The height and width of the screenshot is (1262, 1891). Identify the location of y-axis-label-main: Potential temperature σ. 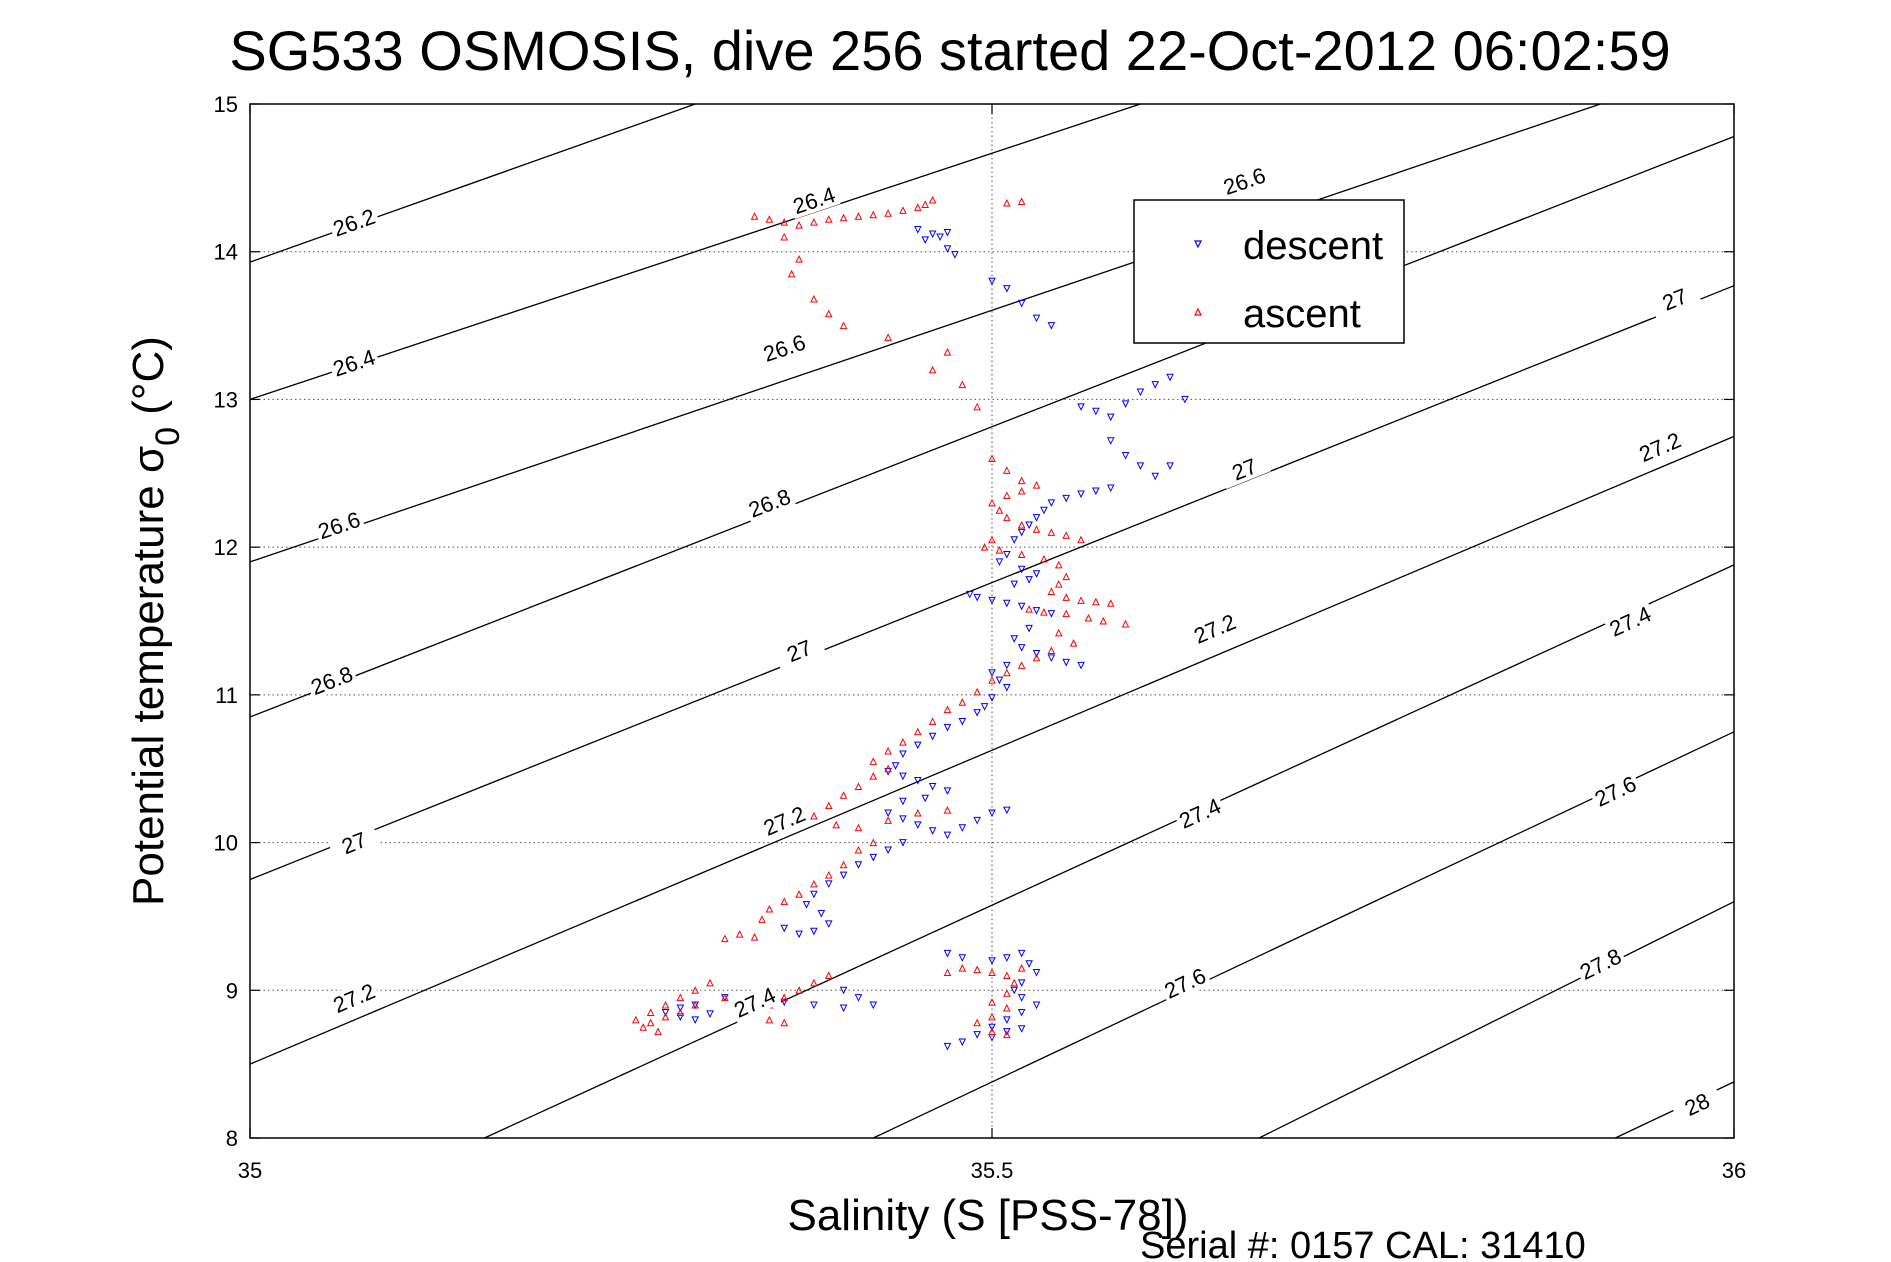
(148, 676).